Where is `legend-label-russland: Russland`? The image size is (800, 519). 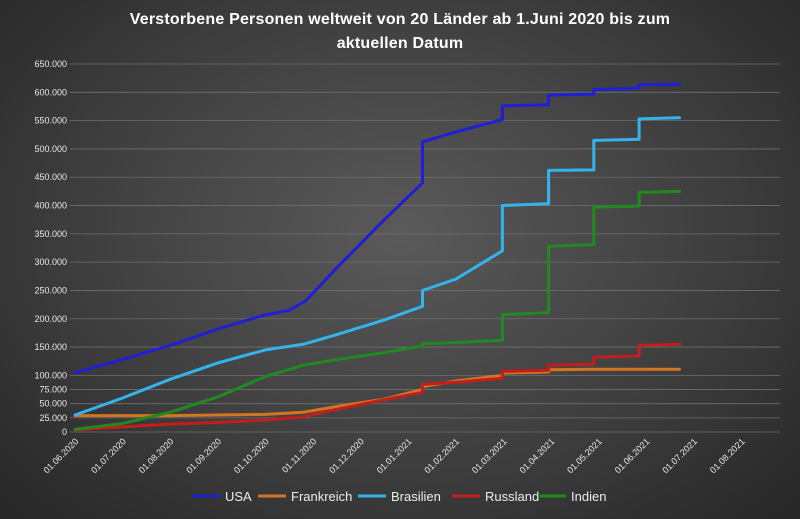
legend-label-russland: Russland is located at coordinates (512, 496).